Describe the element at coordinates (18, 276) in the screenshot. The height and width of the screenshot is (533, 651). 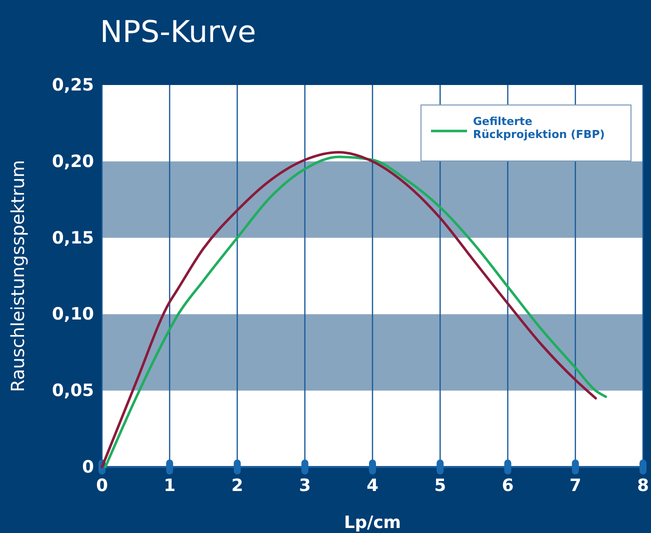
I see `y-axis-title: Rauschleistungsspektrum` at that location.